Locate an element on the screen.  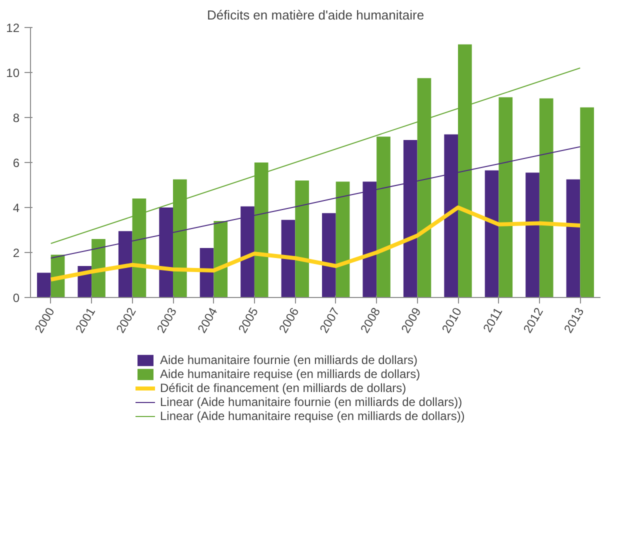
y-tick-label: 2 is located at coordinates (16, 253).